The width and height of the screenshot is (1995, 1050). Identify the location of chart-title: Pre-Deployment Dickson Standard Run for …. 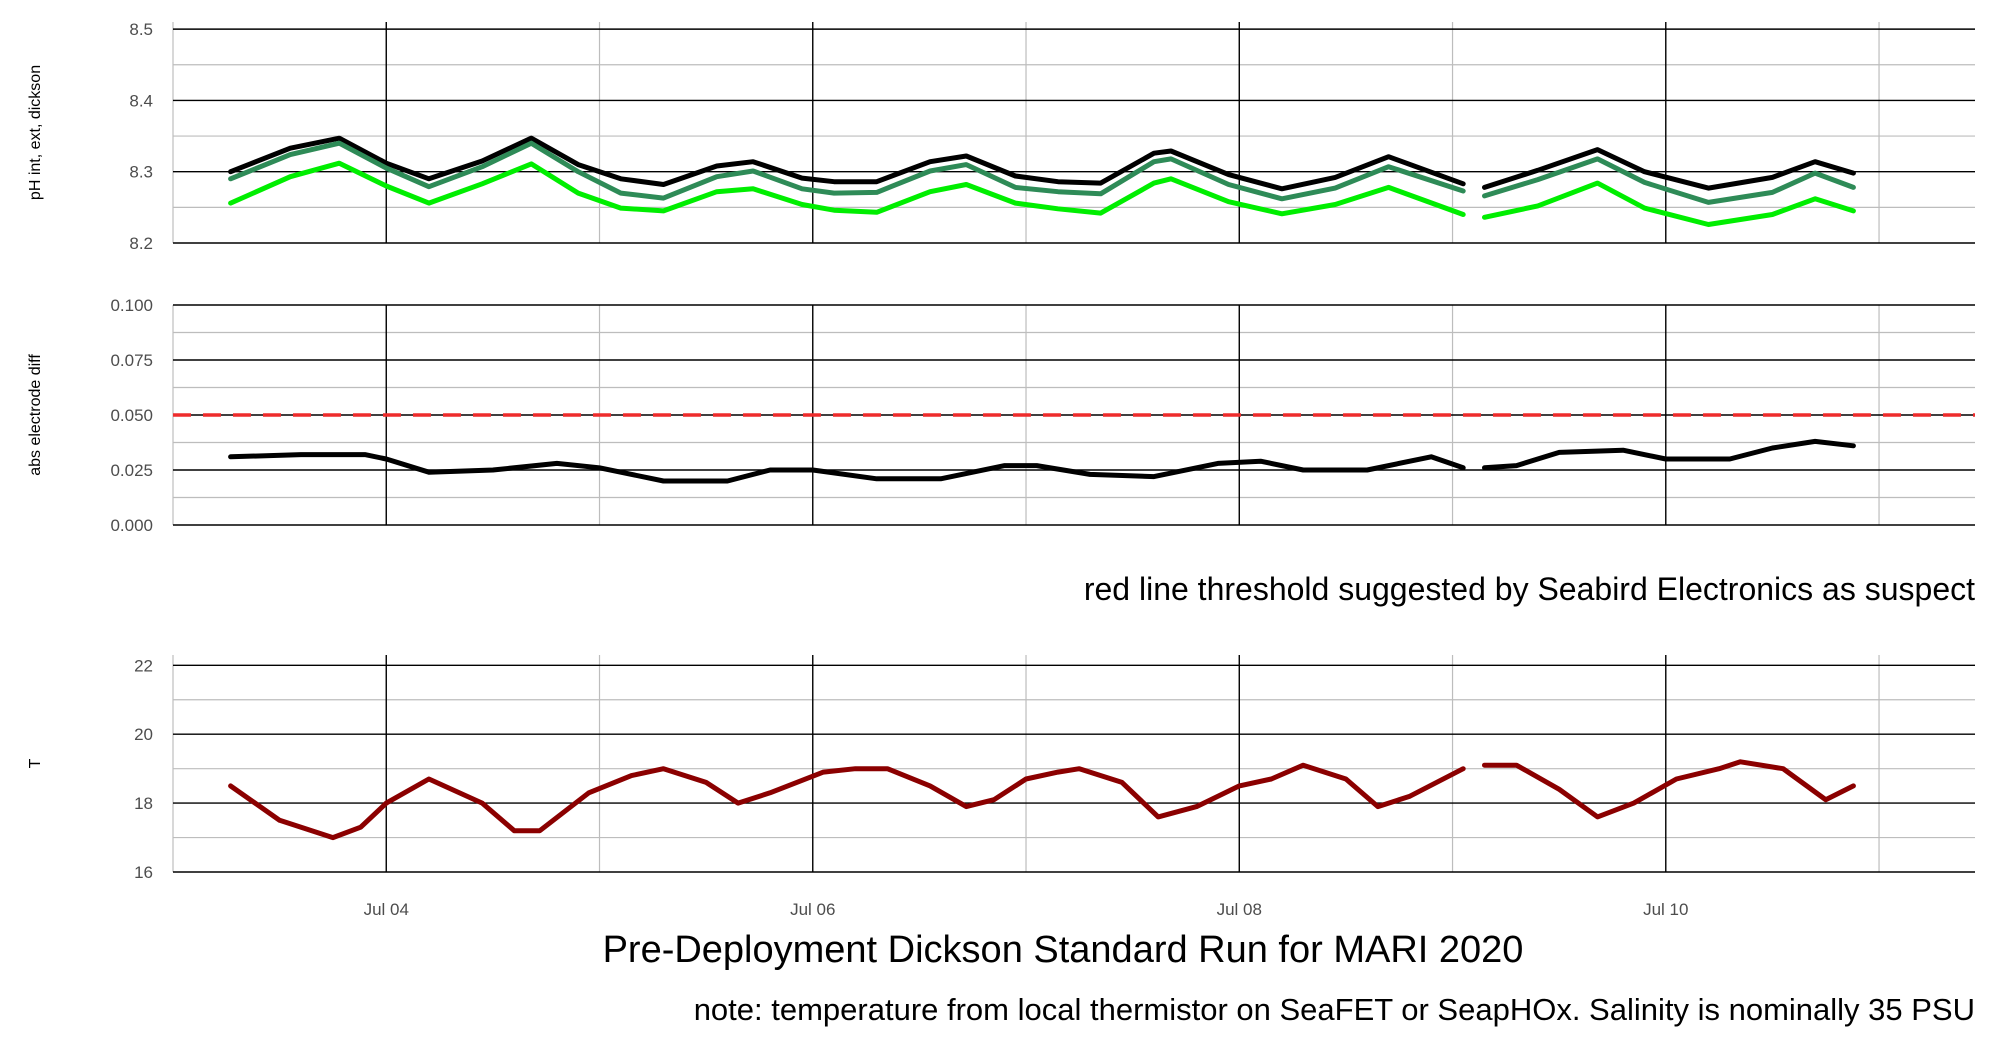
(1063, 950).